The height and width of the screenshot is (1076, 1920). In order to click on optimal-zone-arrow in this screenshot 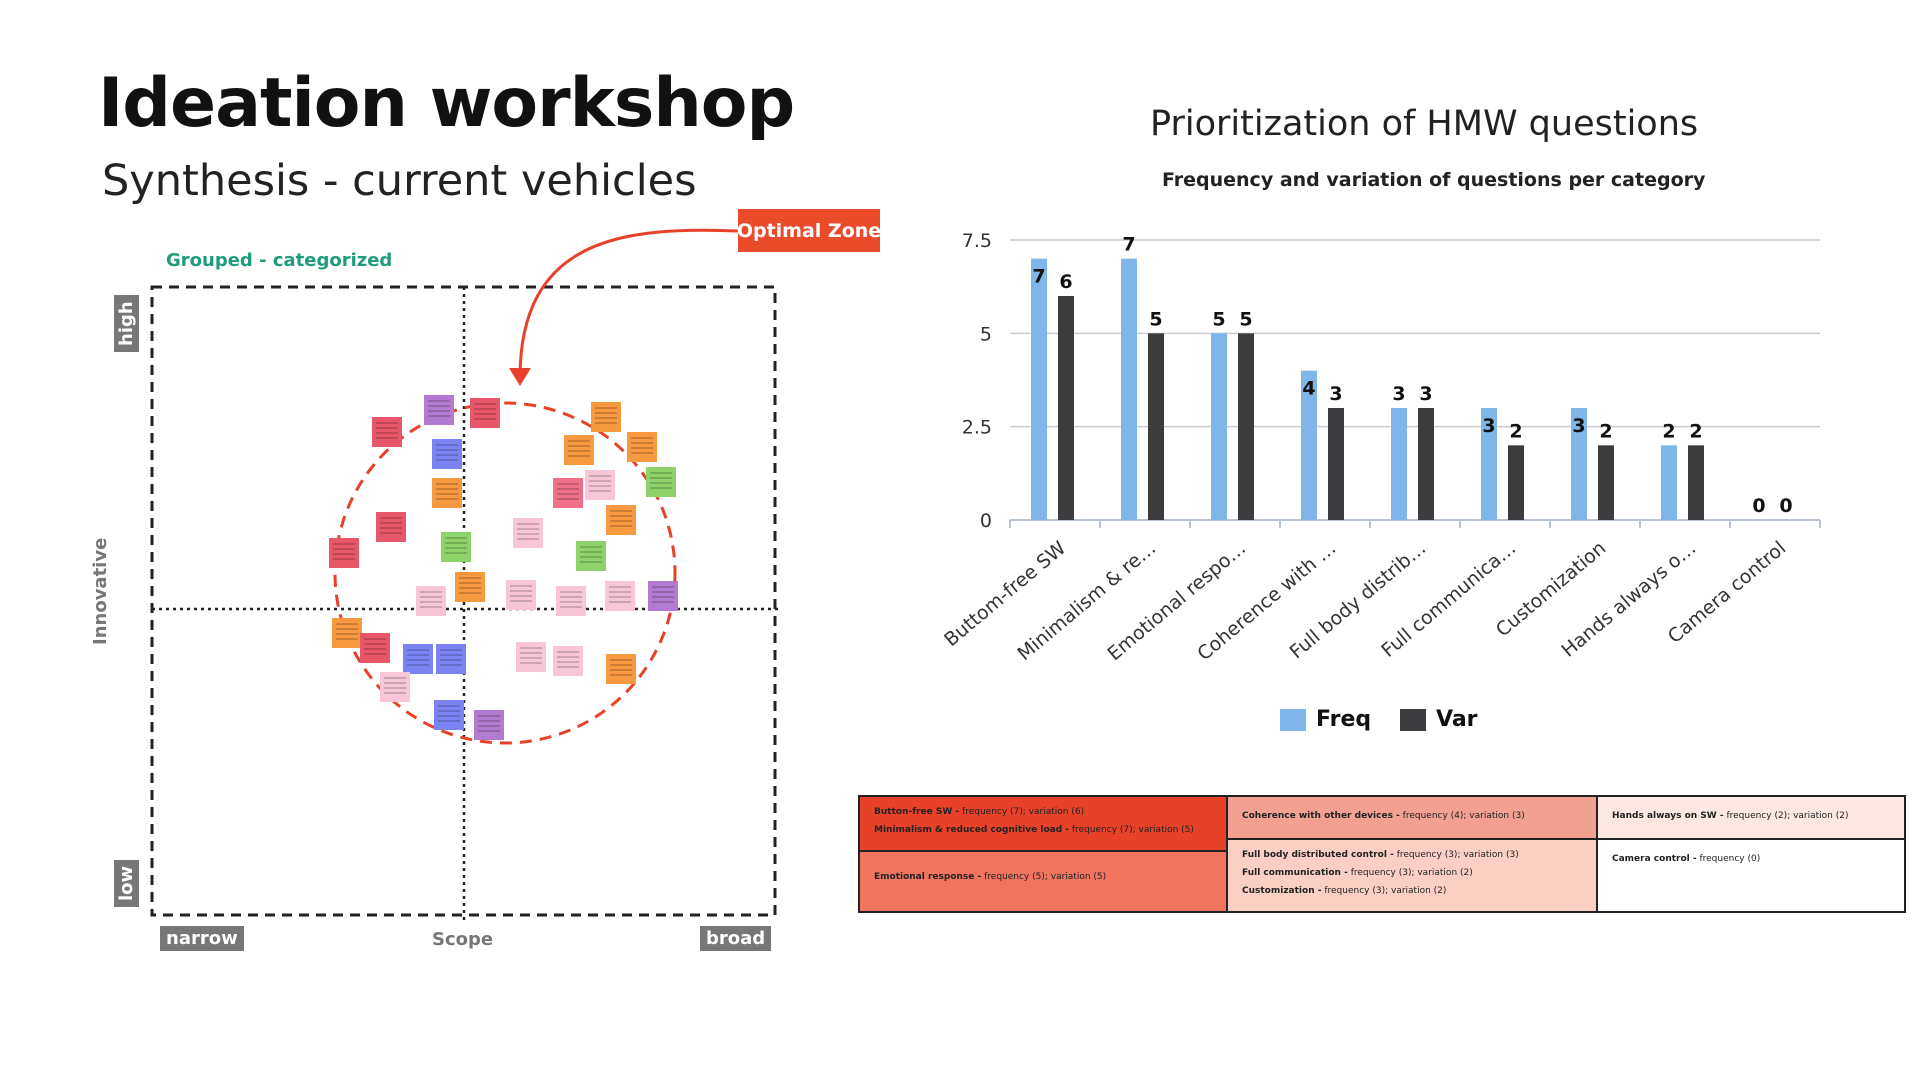, I will do `click(628, 303)`.